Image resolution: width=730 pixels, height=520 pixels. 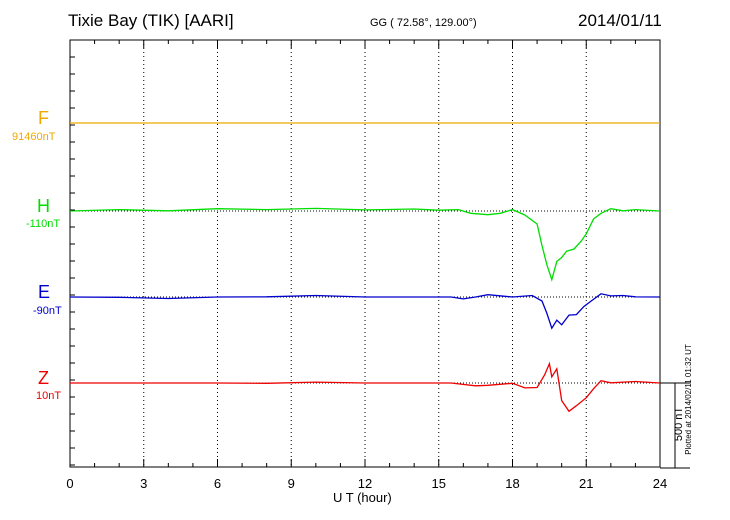 What do you see at coordinates (49, 396) in the screenshot?
I see `series-baseline-z: 10nT` at bounding box center [49, 396].